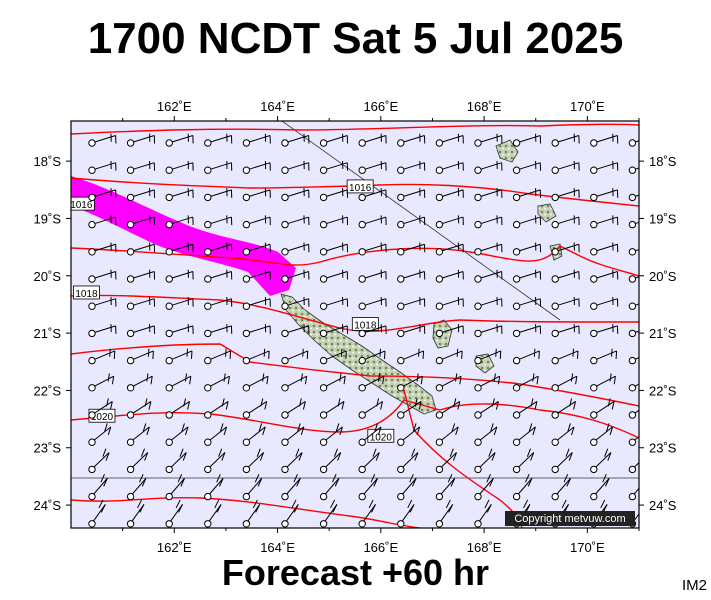  What do you see at coordinates (484, 547) in the screenshot?
I see `lon-label-bottom: 168˚E` at bounding box center [484, 547].